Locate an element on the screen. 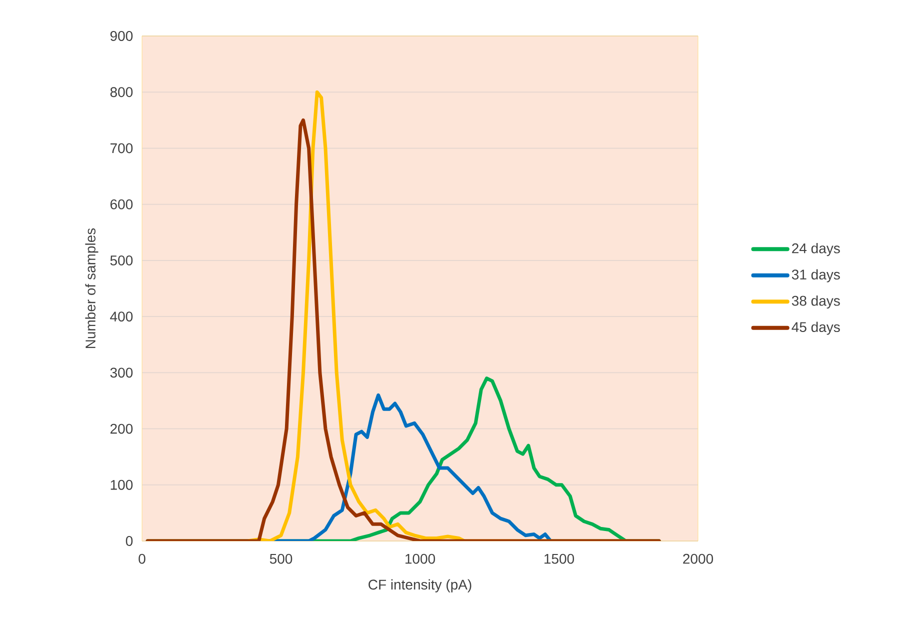 Image resolution: width=907 pixels, height=641 pixels. y-tick-label: 700 is located at coordinates (121, 148).